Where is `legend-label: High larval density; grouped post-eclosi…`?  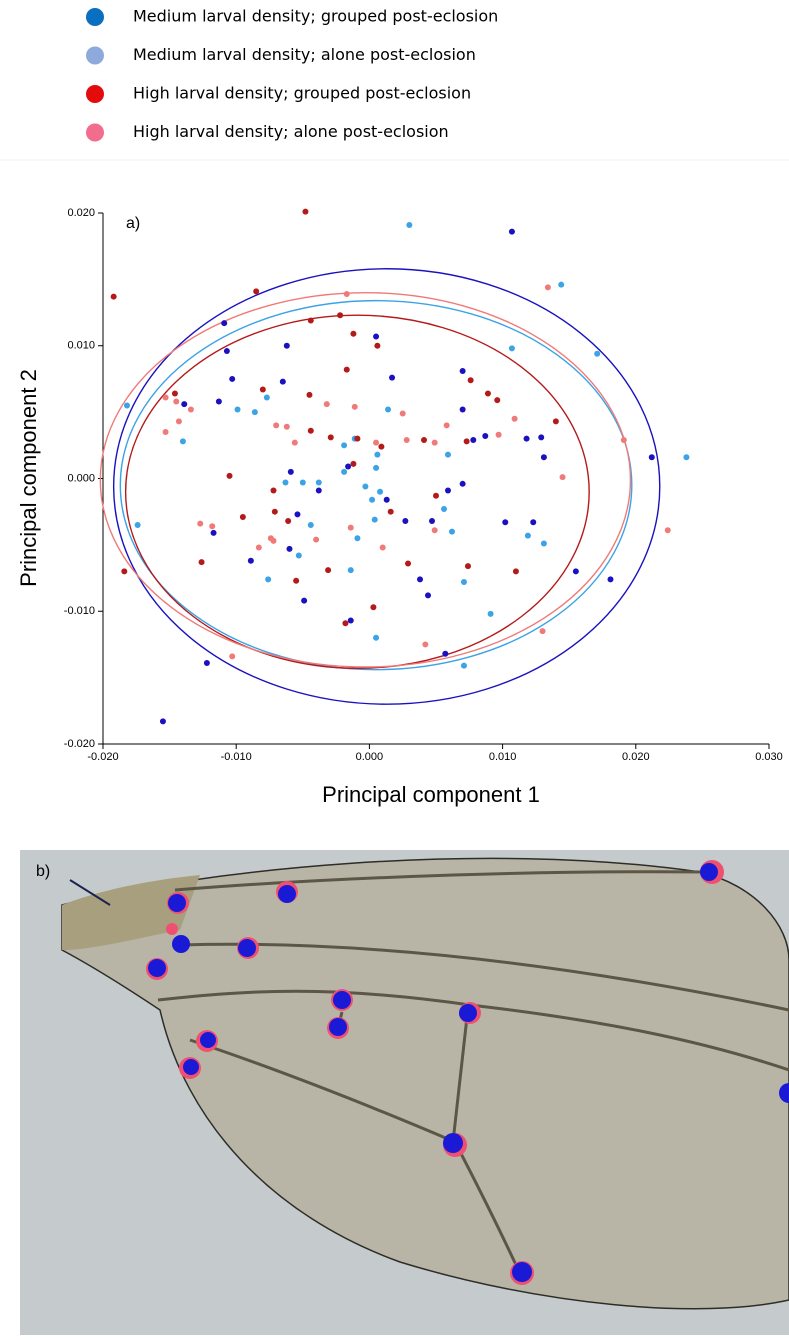
legend-label: High larval density; grouped post-eclosi… is located at coordinates (302, 93).